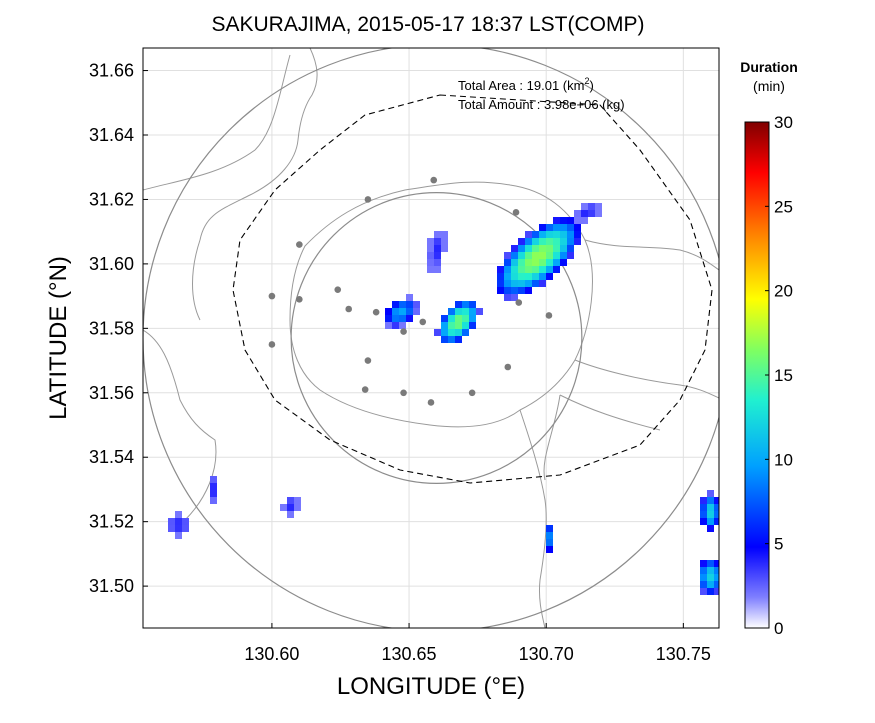  What do you see at coordinates (783, 459) in the screenshot?
I see `colorbar-tick-label: 10` at bounding box center [783, 459].